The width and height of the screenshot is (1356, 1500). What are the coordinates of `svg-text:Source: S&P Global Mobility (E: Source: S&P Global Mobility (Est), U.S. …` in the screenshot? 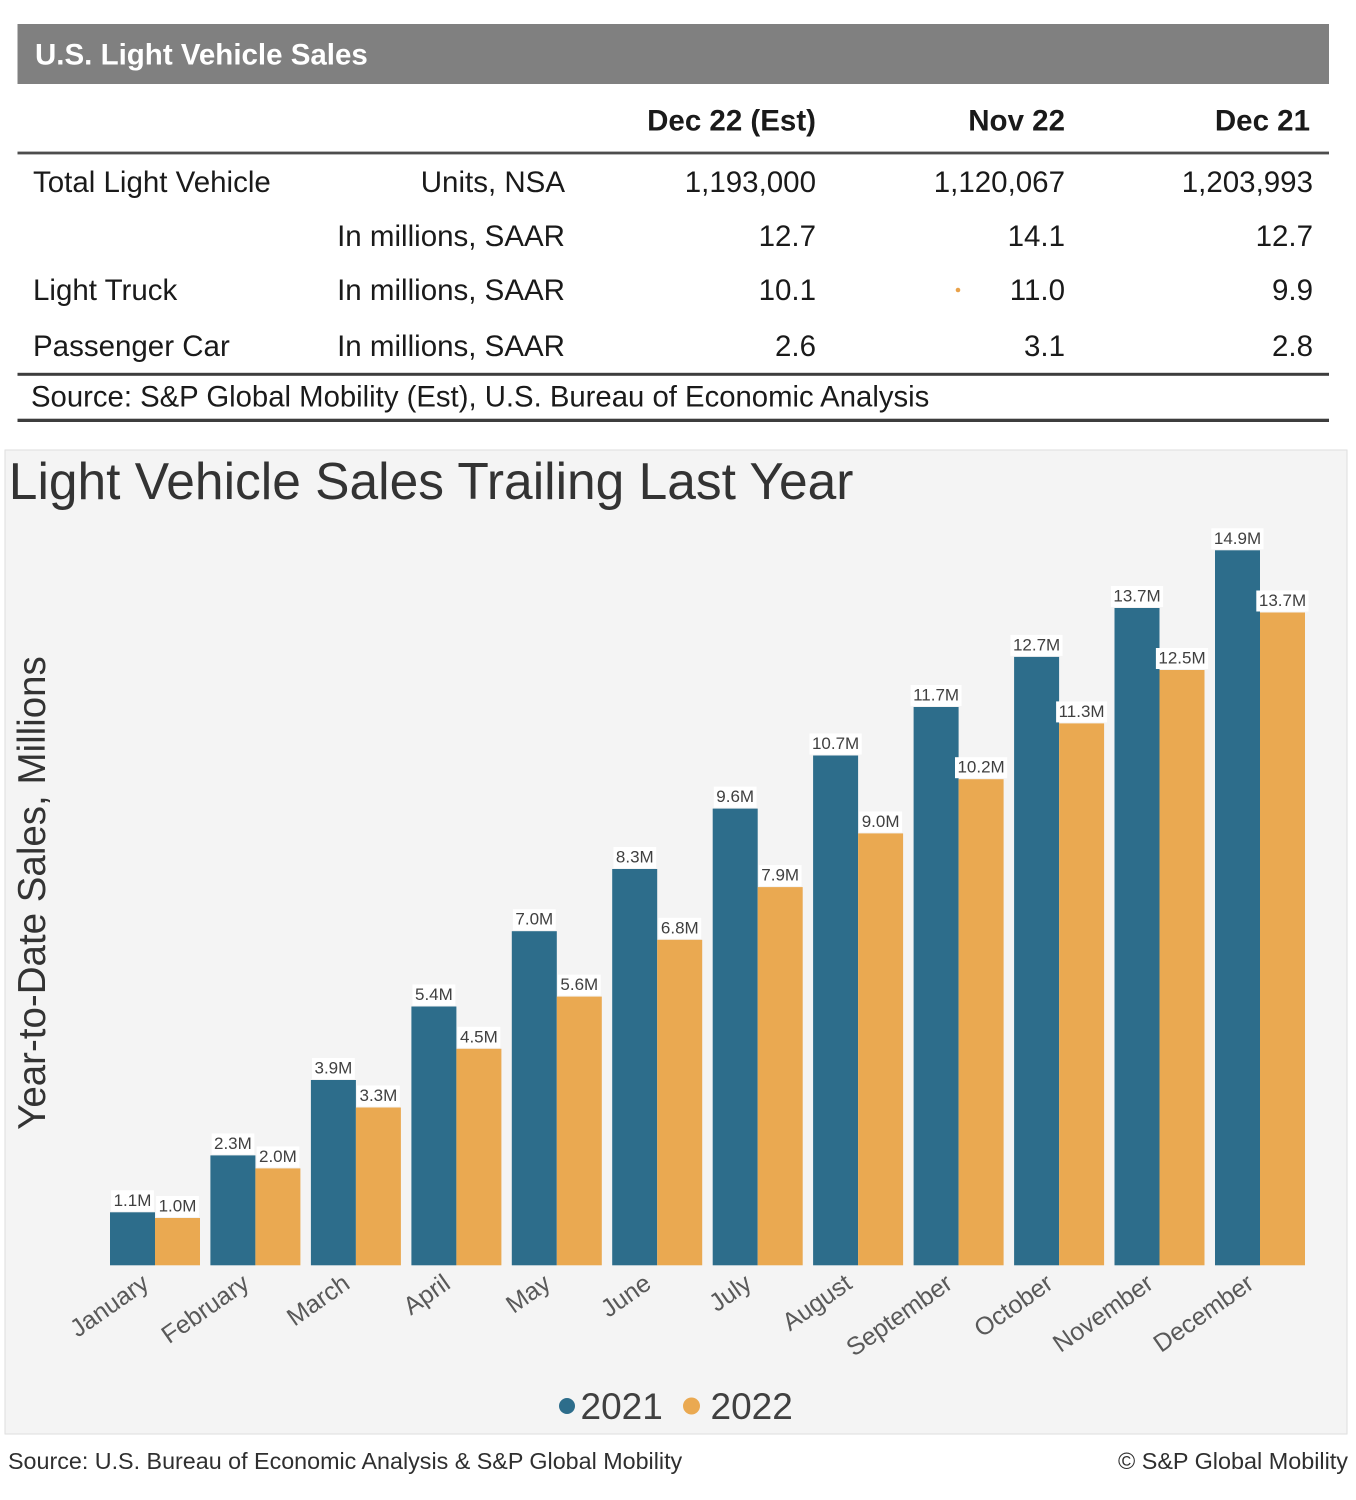 It's located at (480, 397).